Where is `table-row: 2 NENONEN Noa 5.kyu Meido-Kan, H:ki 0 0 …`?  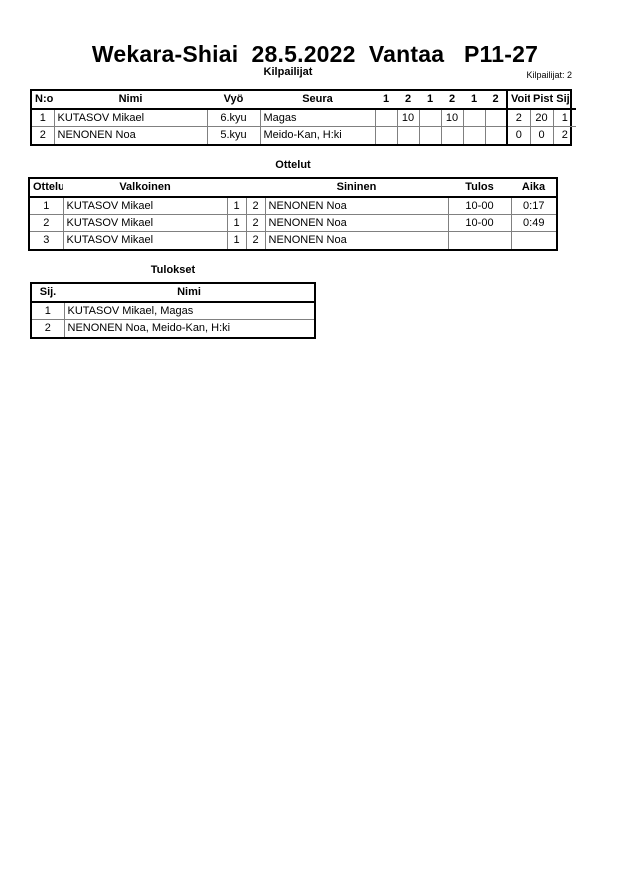 table-row: 2 NENONEN Noa 5.kyu Meido-Kan, H:ki 0 0 … is located at coordinates (304, 135).